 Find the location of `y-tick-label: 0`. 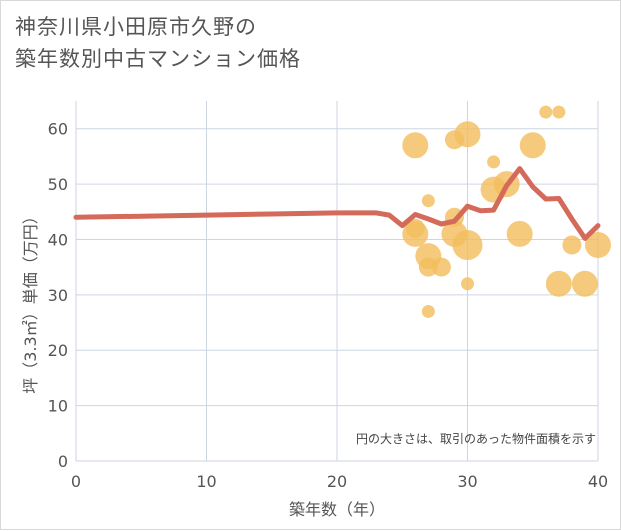

y-tick-label: 0 is located at coordinates (63, 461).